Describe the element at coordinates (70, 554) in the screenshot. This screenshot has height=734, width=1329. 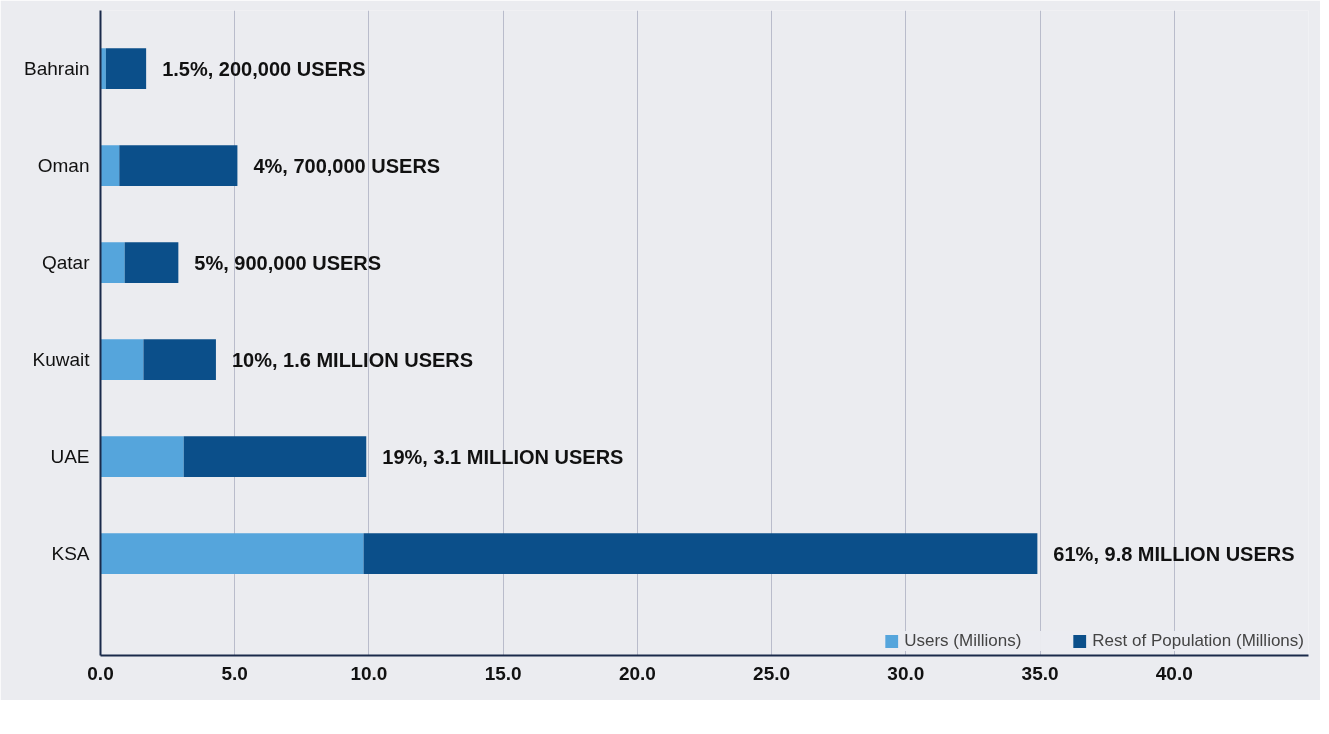
I see `y-tick-label: KSA` at that location.